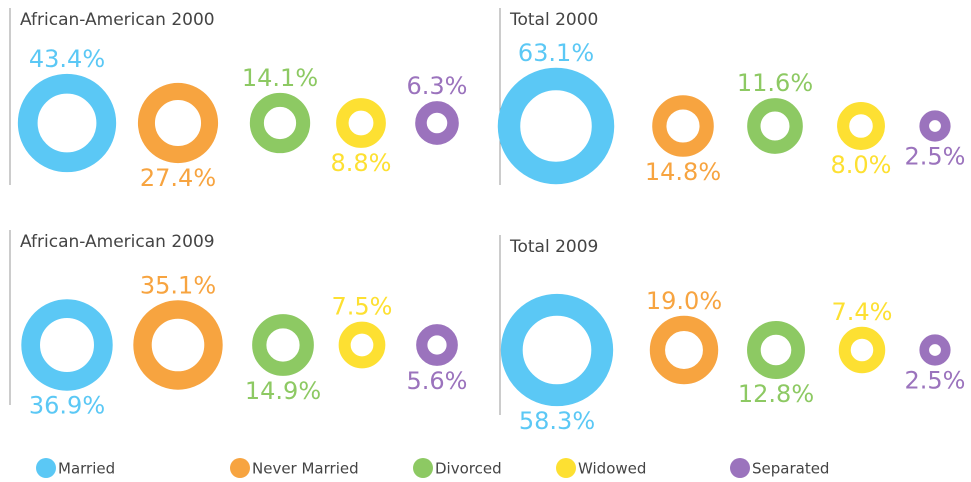 The width and height of the screenshot is (971, 482). Describe the element at coordinates (683, 172) in the screenshot. I see `value-label: 14.8%` at that location.